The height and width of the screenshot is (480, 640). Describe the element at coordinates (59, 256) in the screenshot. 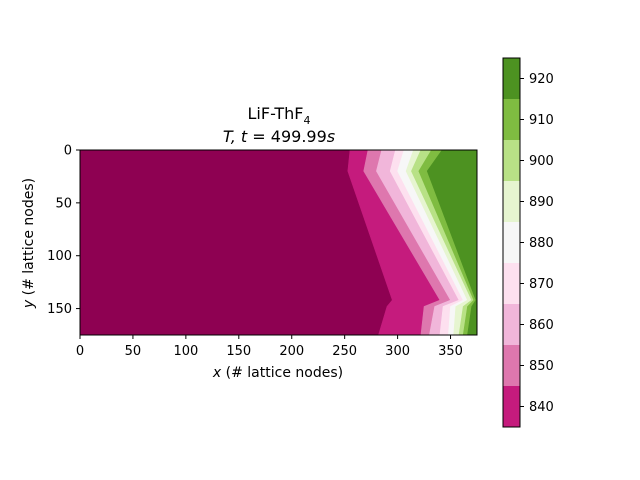

I see `y-tick-label: 100` at that location.